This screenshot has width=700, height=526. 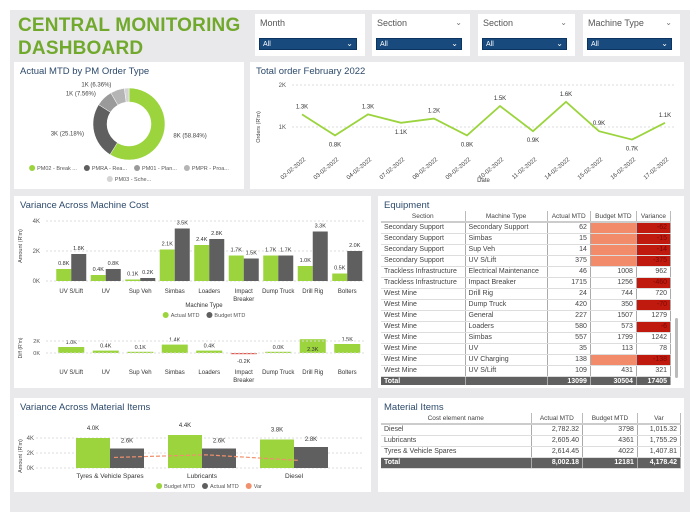 I want to click on panel-title: Material Items, so click(x=414, y=407).